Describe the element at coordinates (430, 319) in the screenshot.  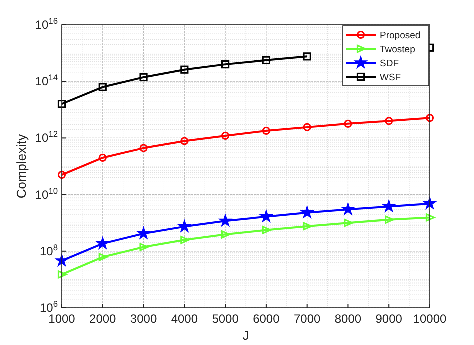
I see `x-tick-label: 10000` at that location.